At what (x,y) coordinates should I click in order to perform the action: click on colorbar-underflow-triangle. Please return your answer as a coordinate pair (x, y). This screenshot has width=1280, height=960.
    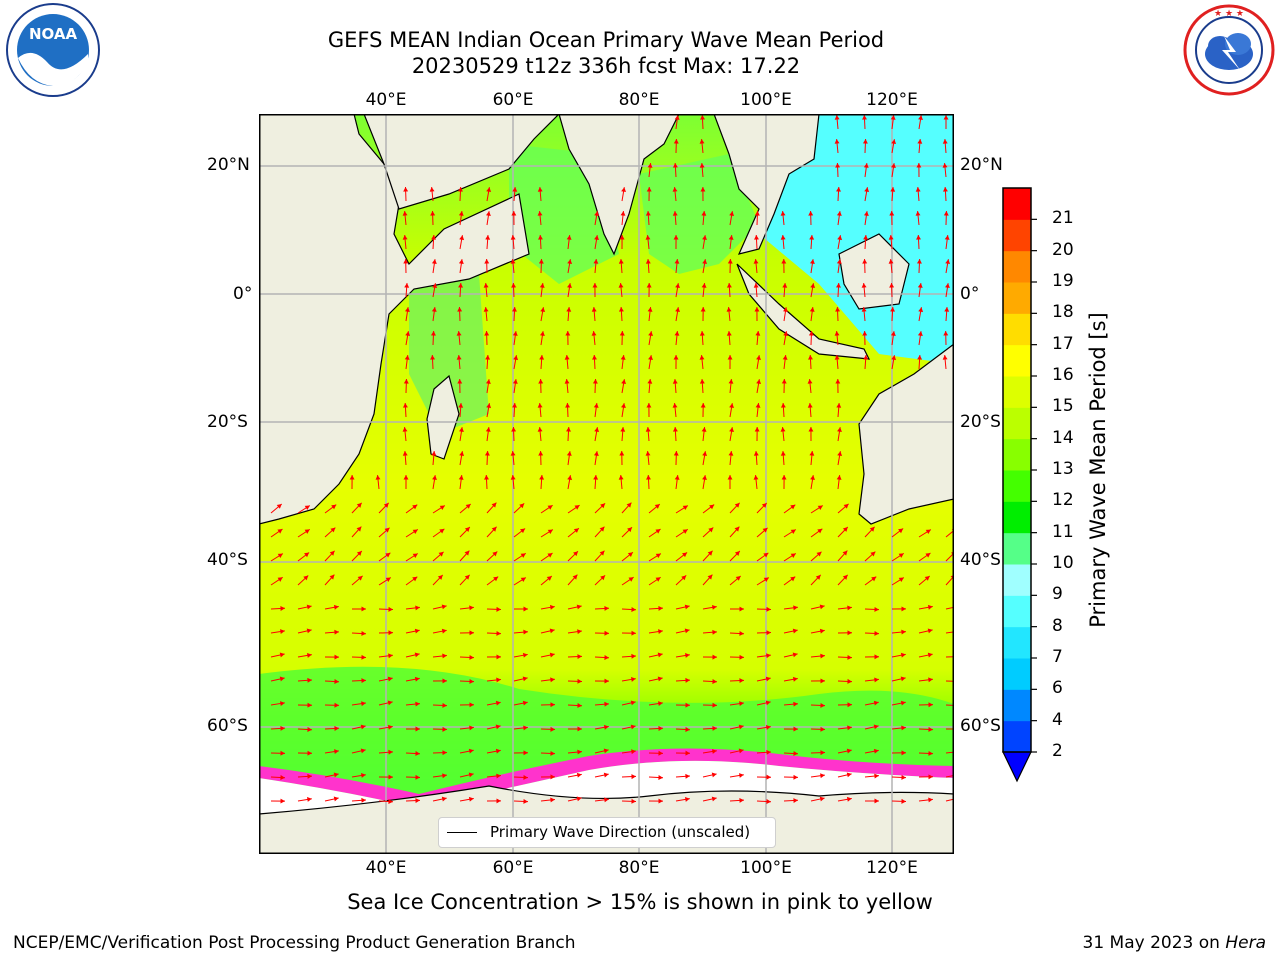
    Looking at the image, I should click on (1017, 767).